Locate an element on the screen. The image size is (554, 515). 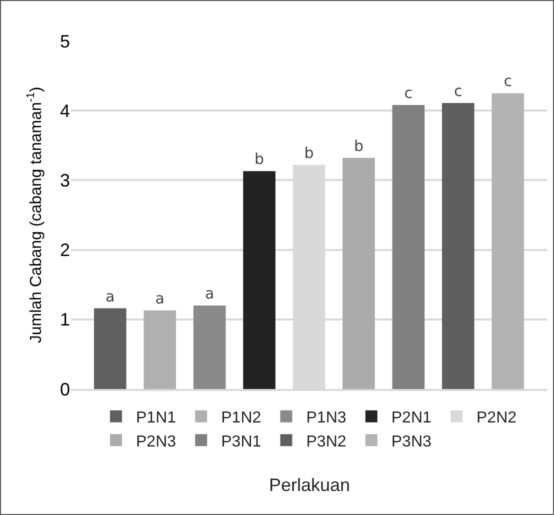
legend-label: P3N2 is located at coordinates (326, 441).